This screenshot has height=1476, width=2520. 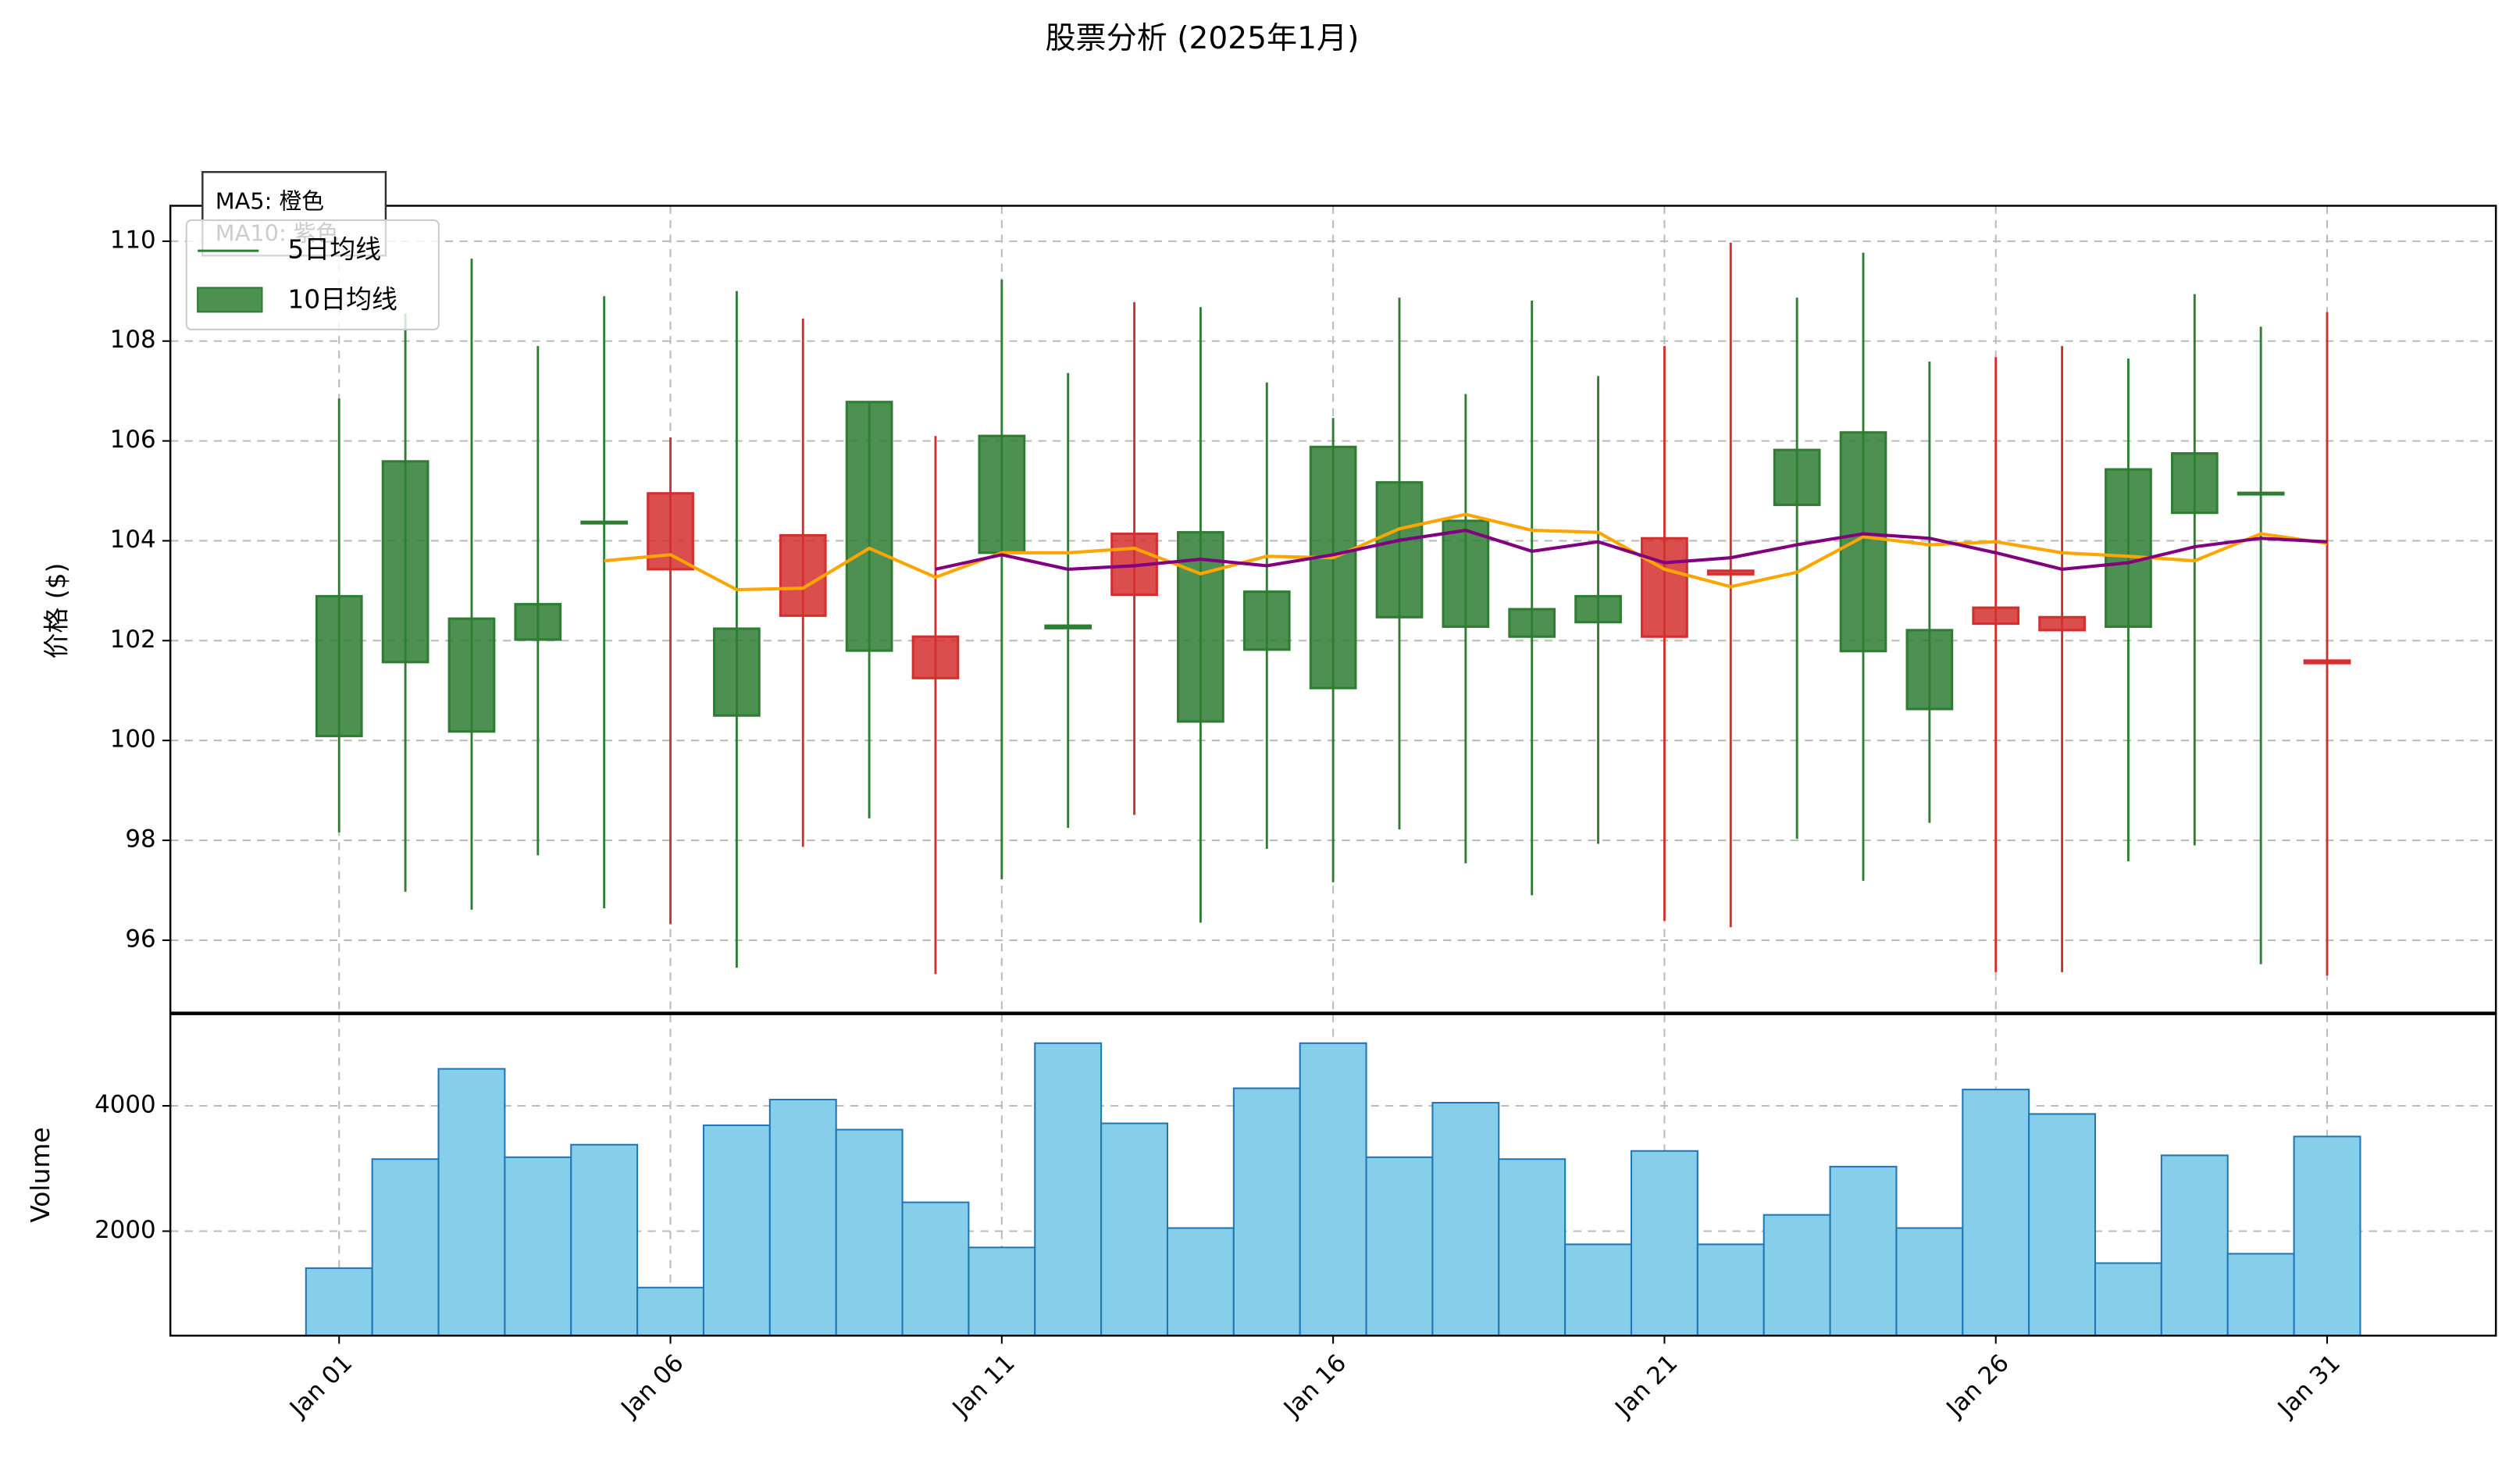 I want to click on y-tick-label: 98, so click(x=140, y=839).